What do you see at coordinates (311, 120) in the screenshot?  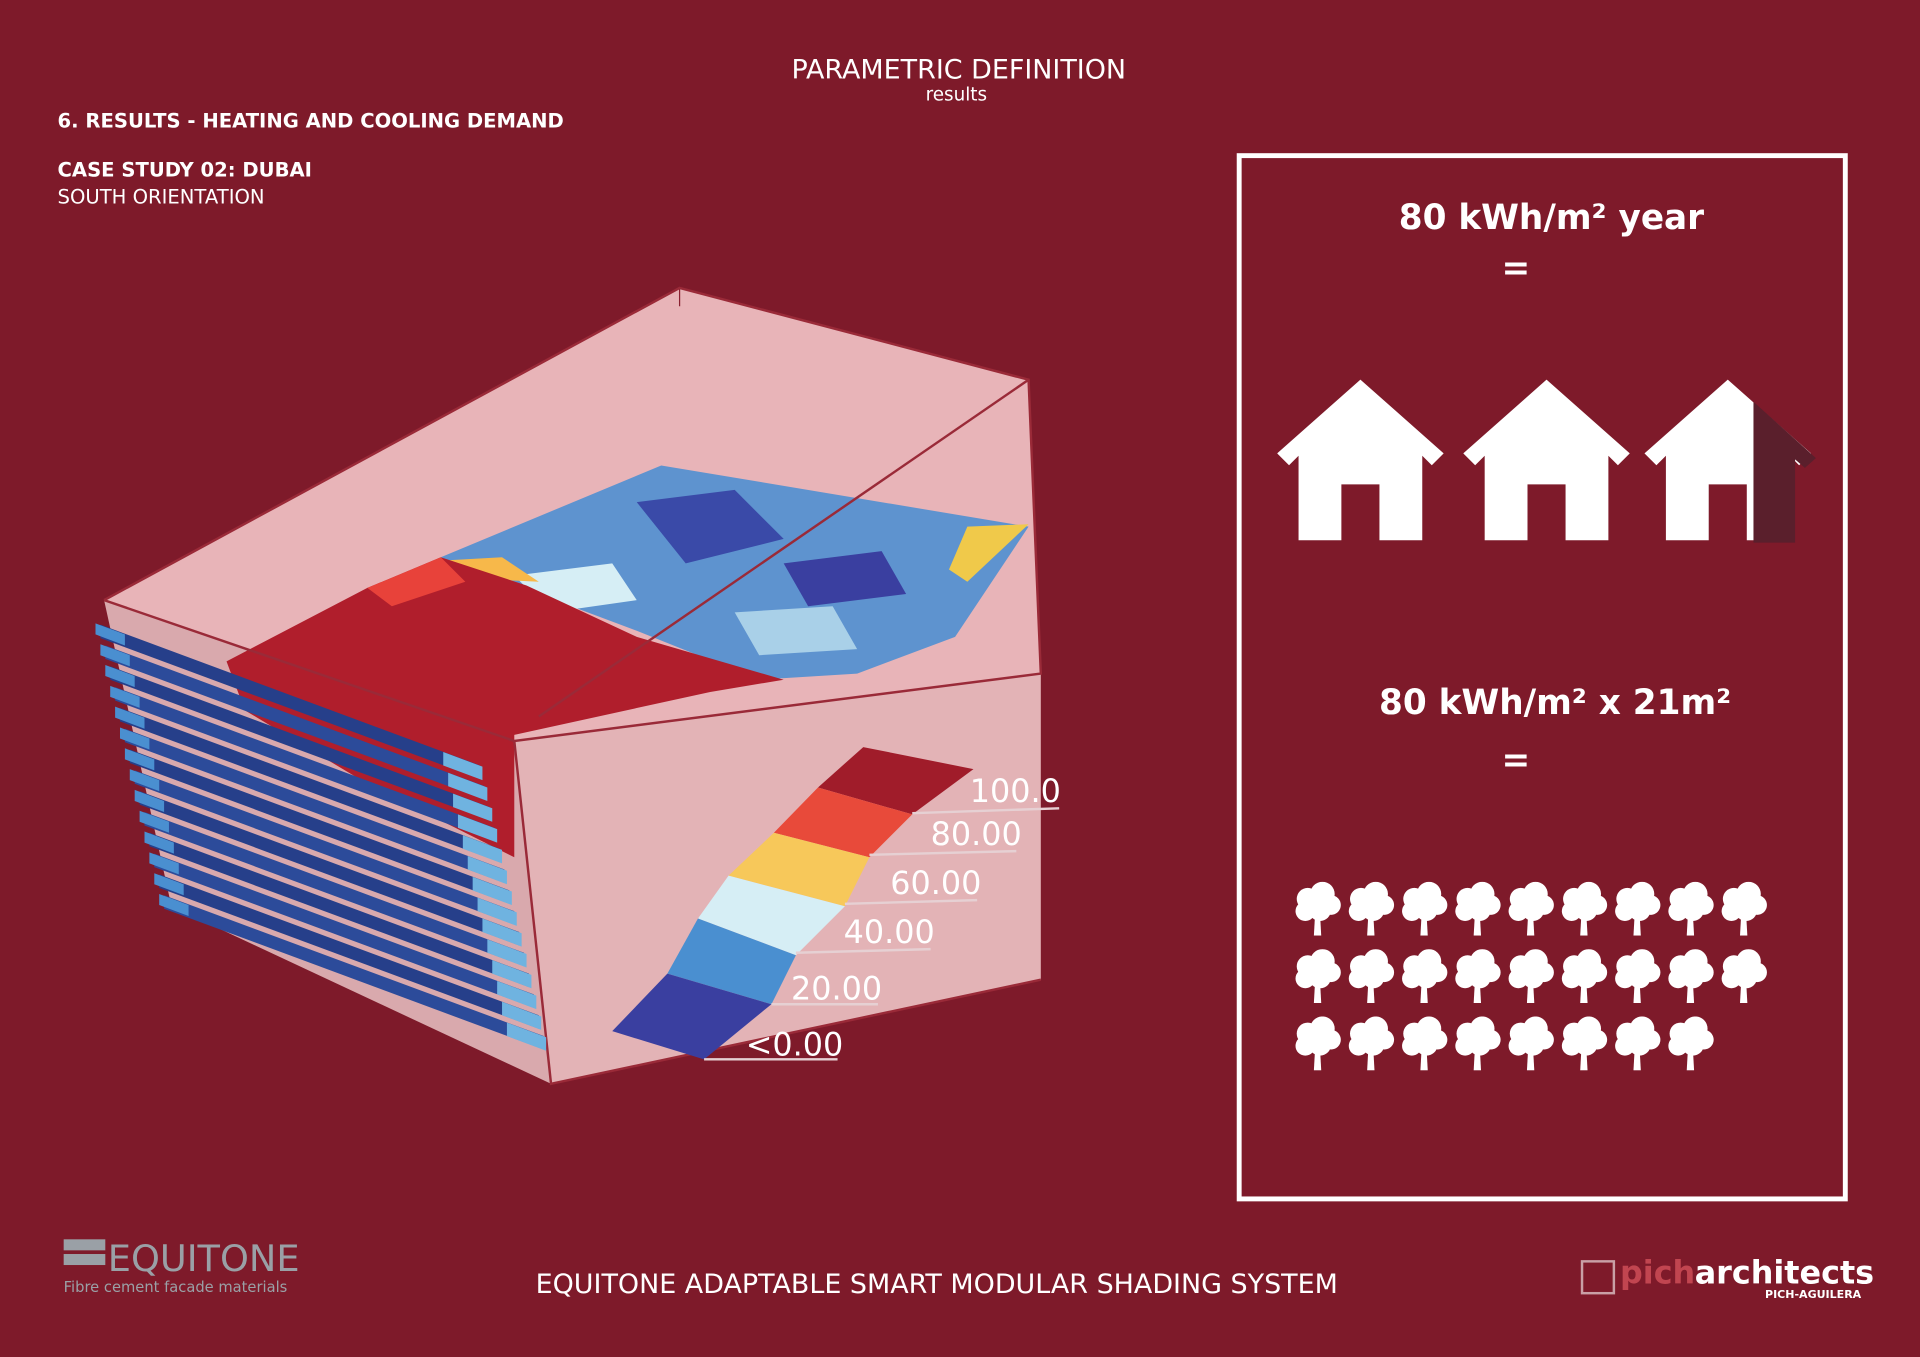 I see `section-title: 6. RESULTS - HEATING AND COOLING DEMAND` at bounding box center [311, 120].